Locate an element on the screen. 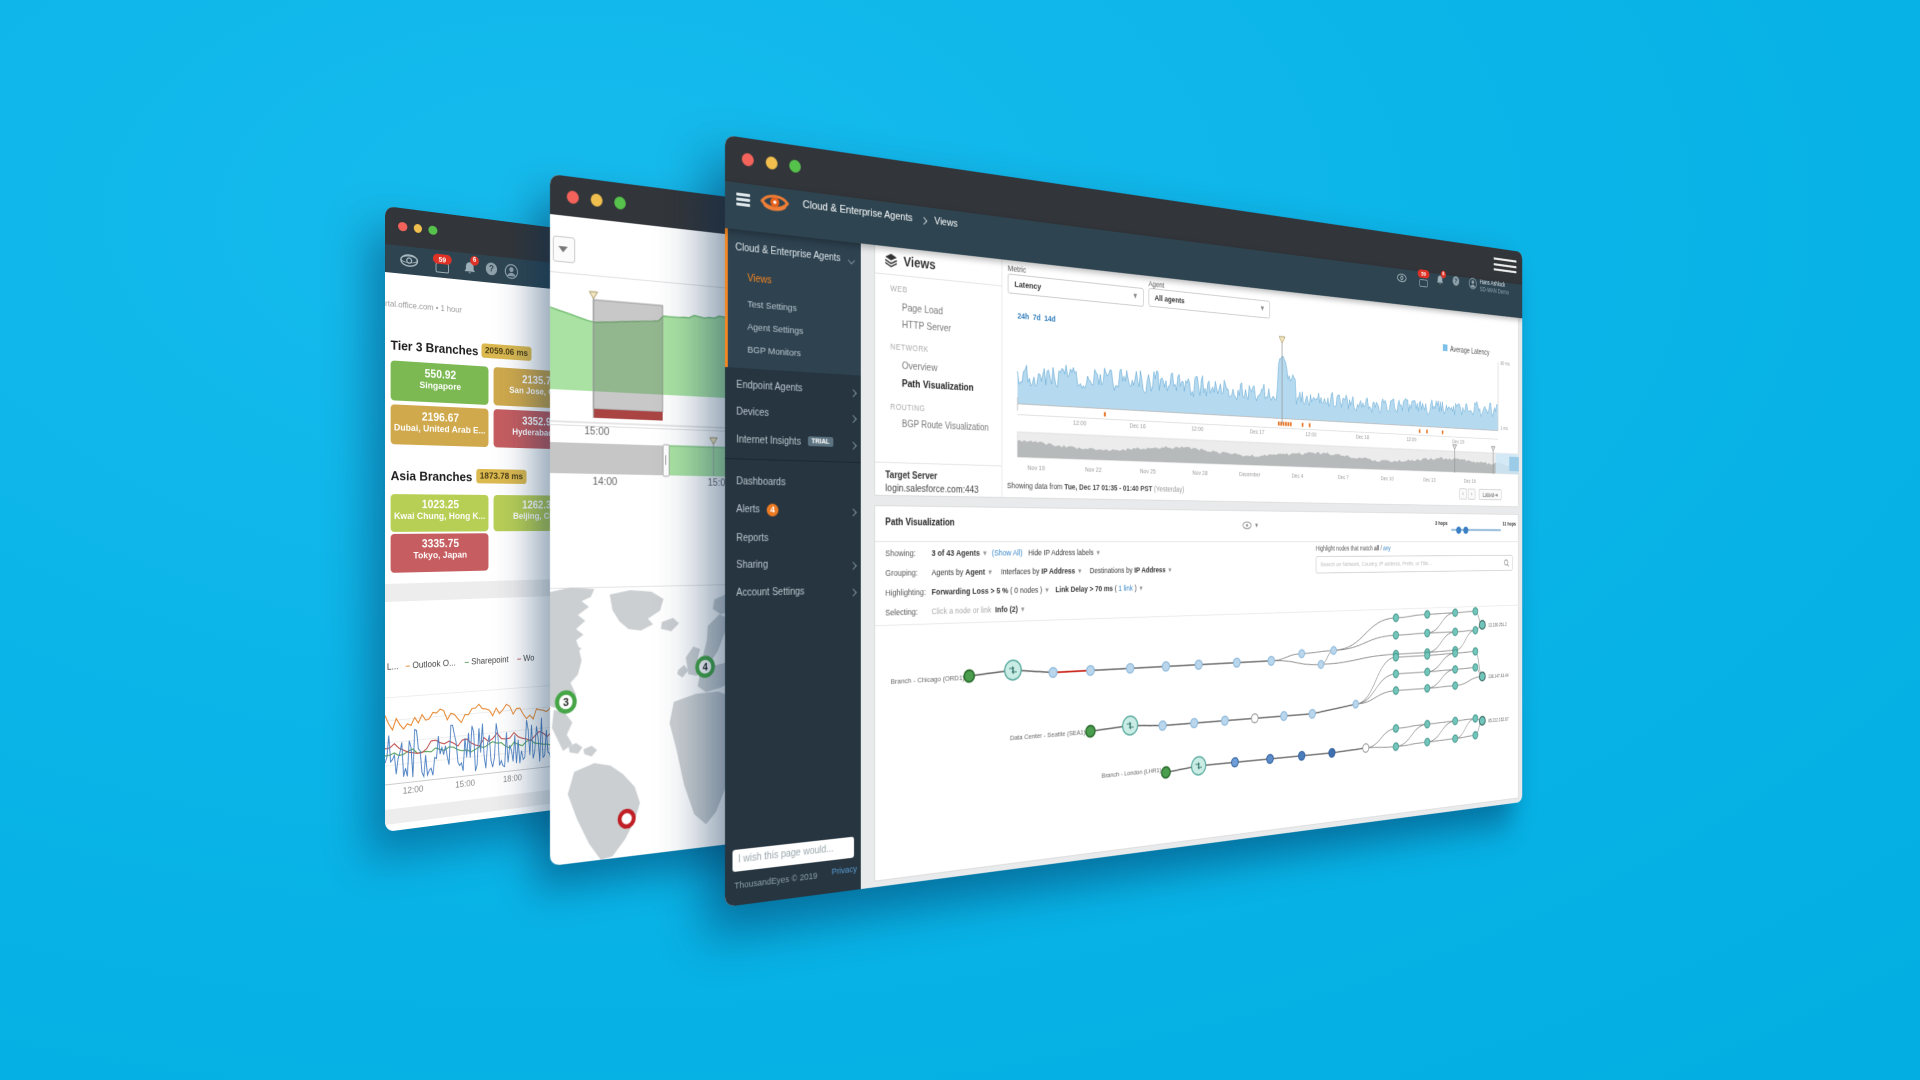 The height and width of the screenshot is (1080, 1920). svg-text: Dec 17 is located at coordinates (1257, 432).